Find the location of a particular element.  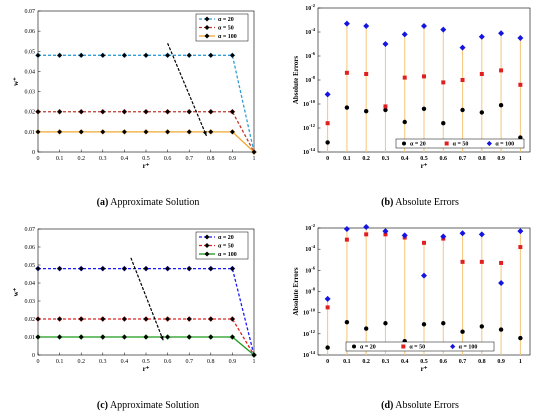

y-tick-label: 0.06 is located at coordinates (30, 248).